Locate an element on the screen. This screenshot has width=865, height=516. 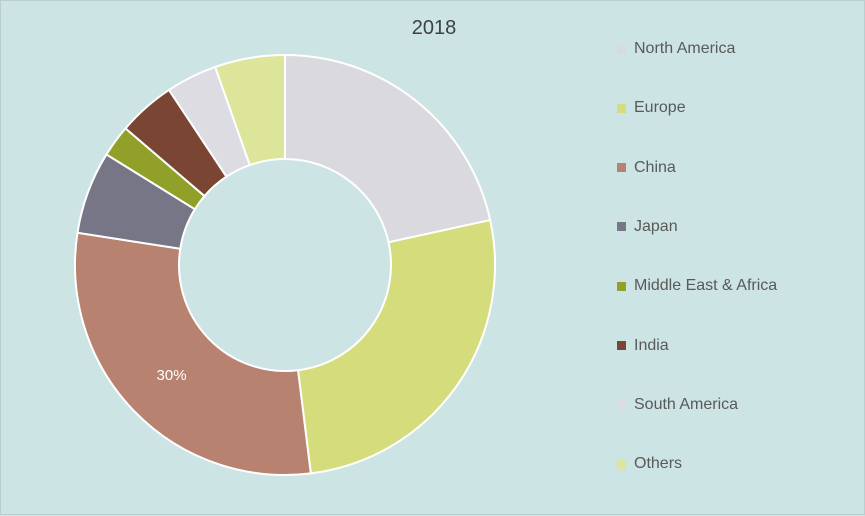
legend-item-japan: Japan is located at coordinates (647, 227).